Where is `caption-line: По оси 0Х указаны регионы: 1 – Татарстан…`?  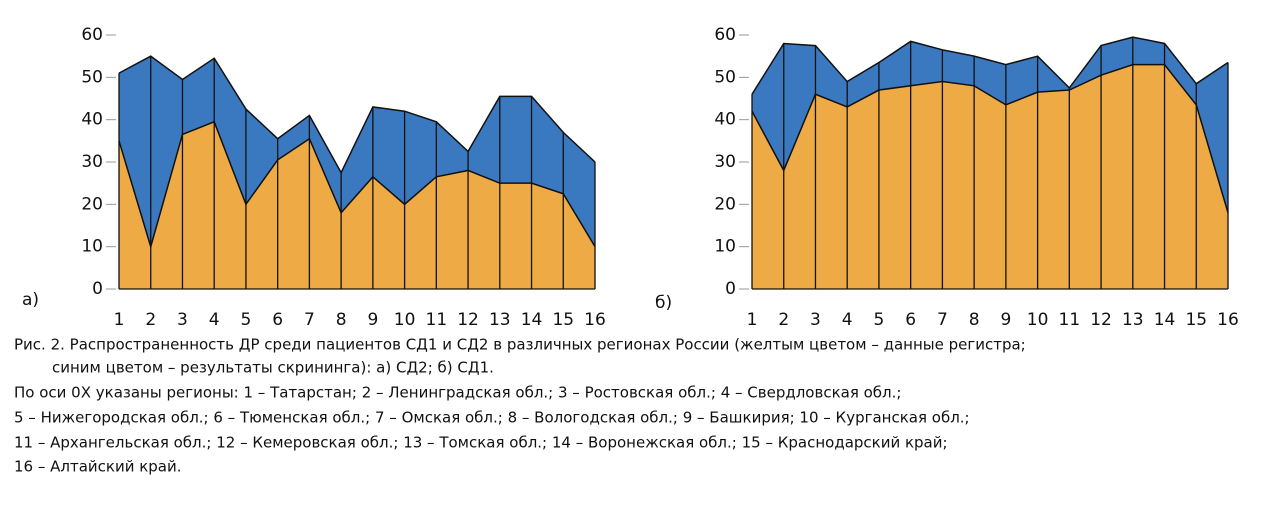
caption-line: По оси 0Х указаны регионы: 1 – Татарстан… is located at coordinates (457, 393).